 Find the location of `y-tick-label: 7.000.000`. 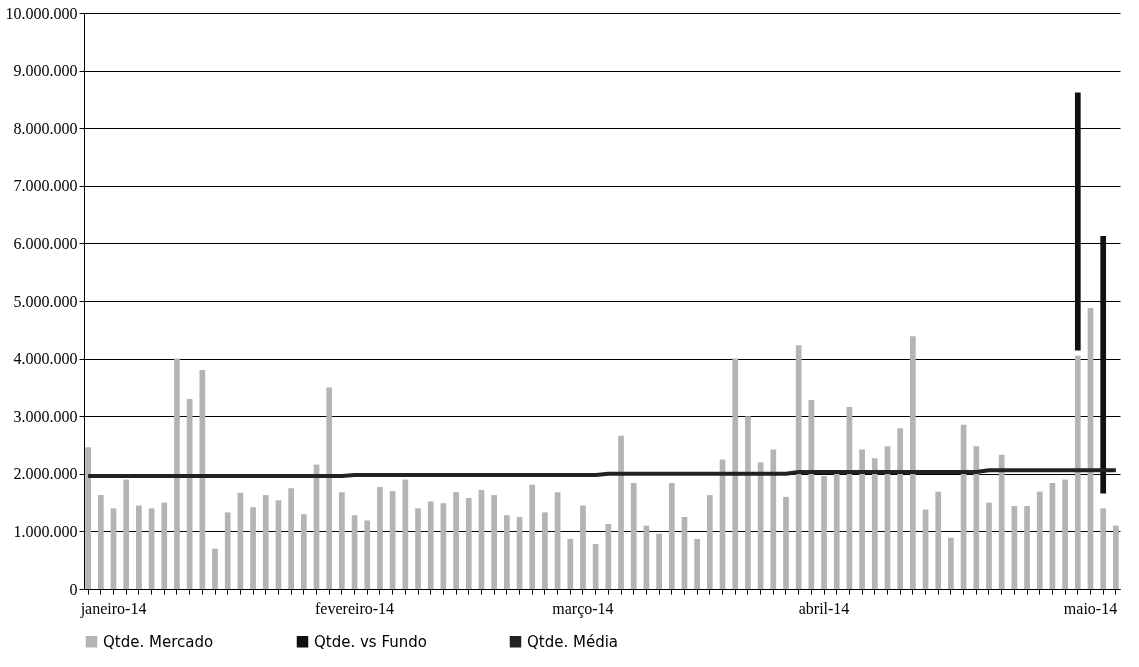

y-tick-label: 7.000.000 is located at coordinates (45, 186).